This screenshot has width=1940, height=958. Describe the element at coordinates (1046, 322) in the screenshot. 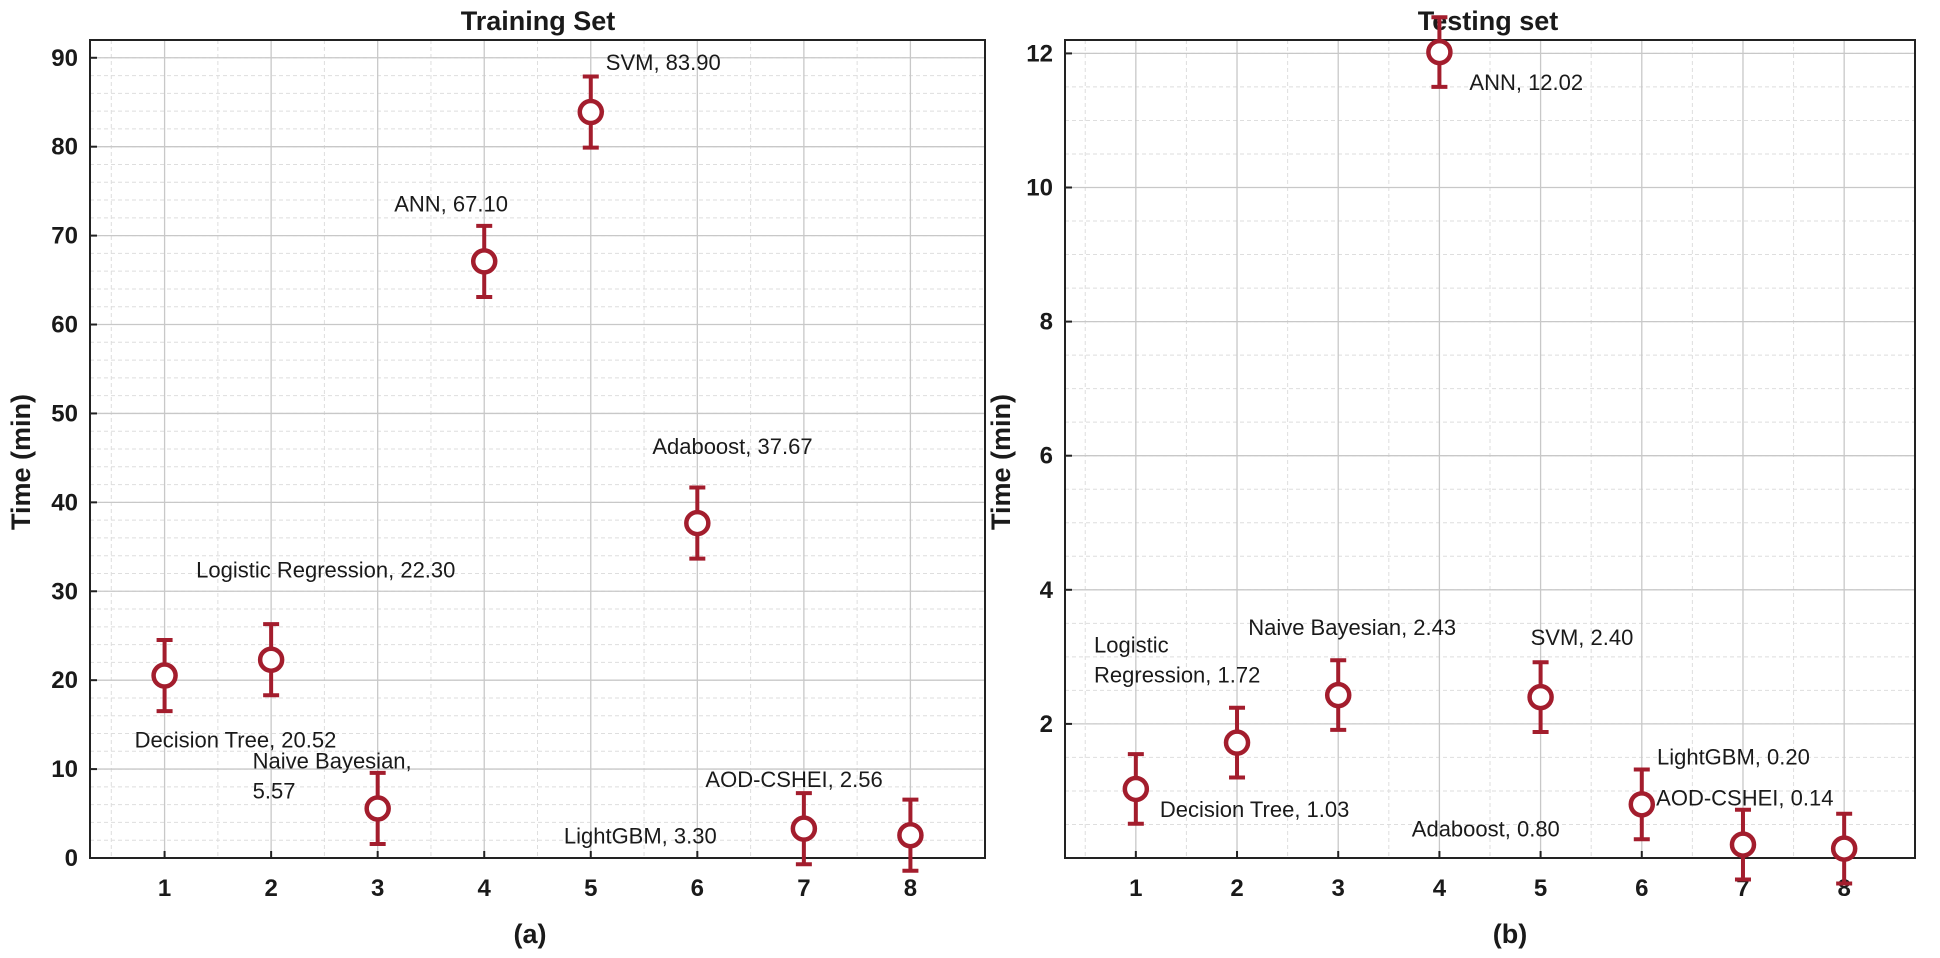

I see `y-tick-label: 8` at that location.